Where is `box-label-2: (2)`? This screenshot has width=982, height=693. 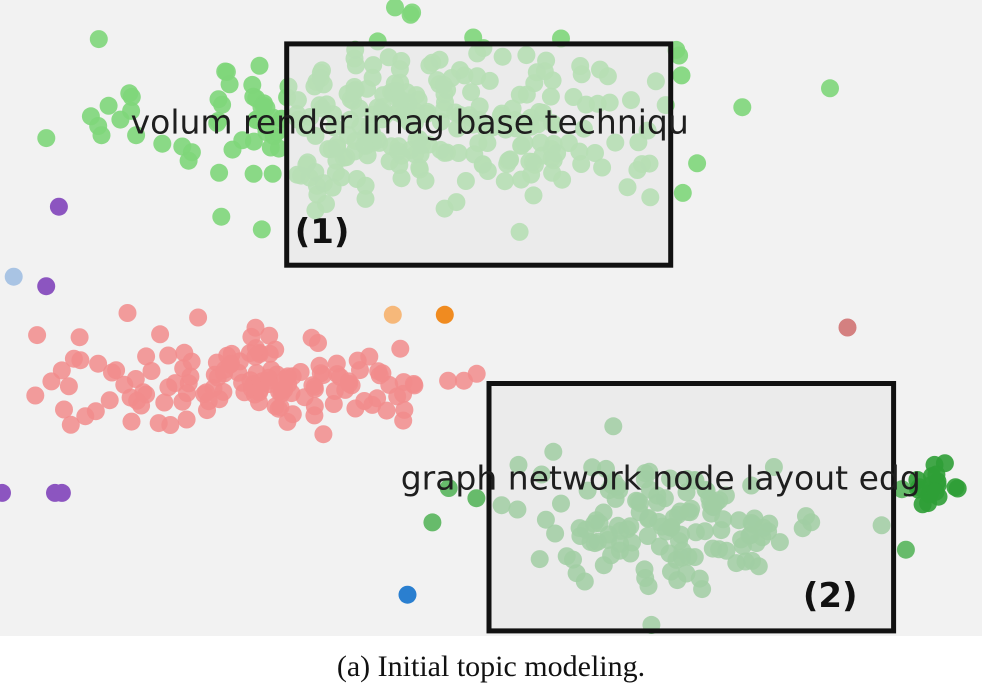 box-label-2: (2) is located at coordinates (830, 596).